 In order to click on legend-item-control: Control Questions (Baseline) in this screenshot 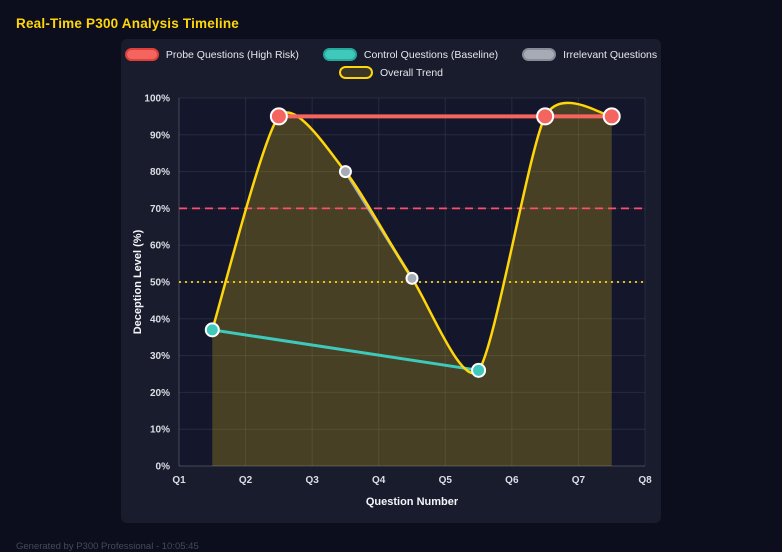, I will do `click(410, 54)`.